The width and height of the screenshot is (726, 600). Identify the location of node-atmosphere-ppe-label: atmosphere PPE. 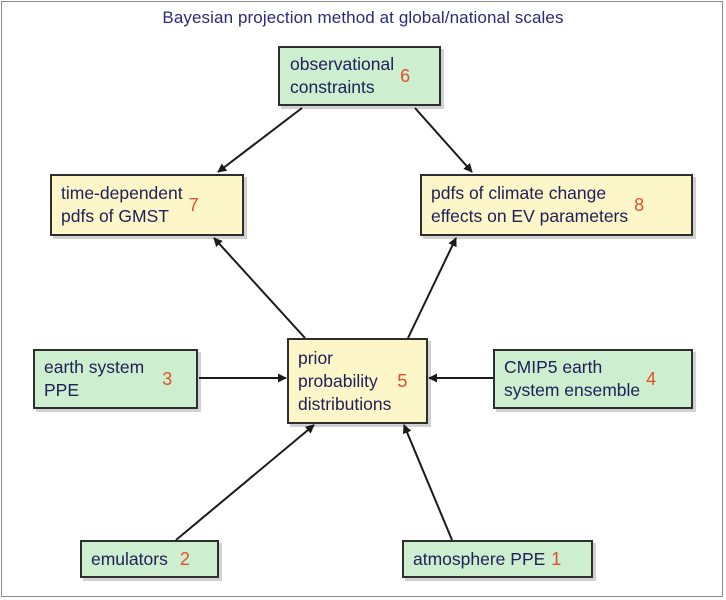
(479, 558).